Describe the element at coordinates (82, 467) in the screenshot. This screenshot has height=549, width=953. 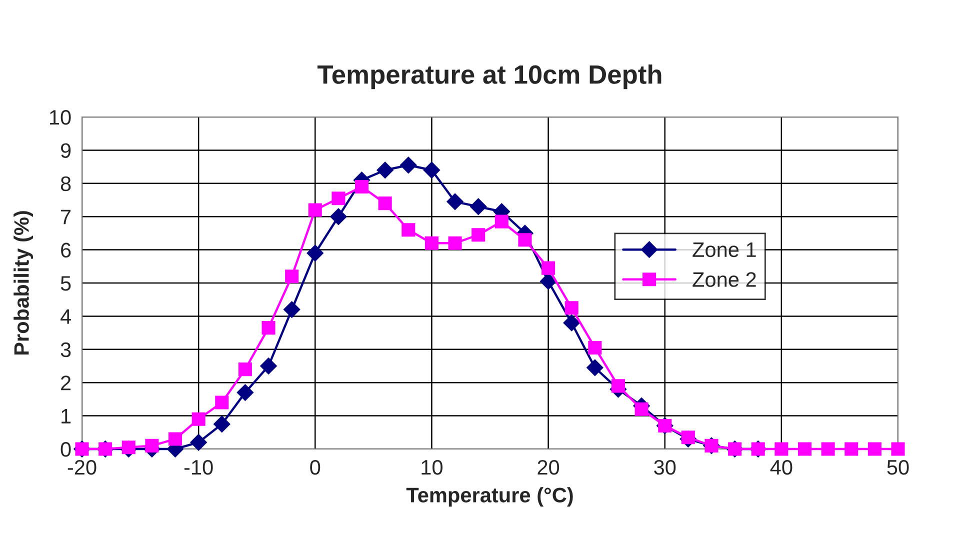
I see `x-tick-label: -20` at that location.